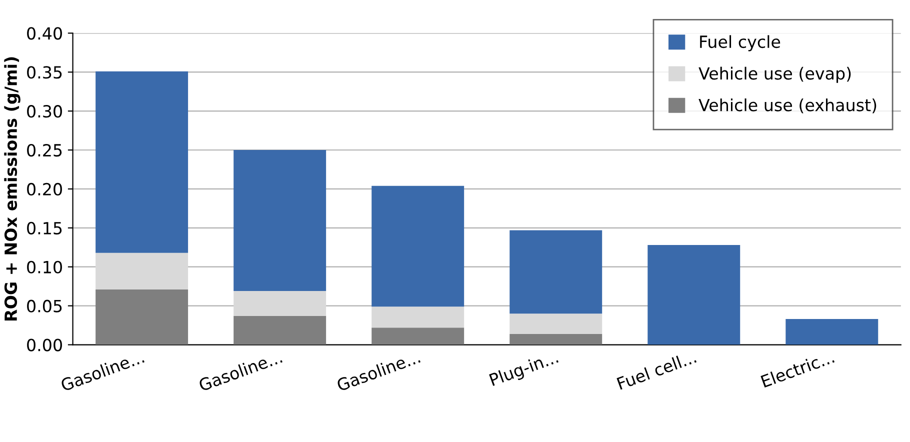 This screenshot has width=910, height=442. I want to click on legend-label: Vehicle use (evap), so click(774, 74).